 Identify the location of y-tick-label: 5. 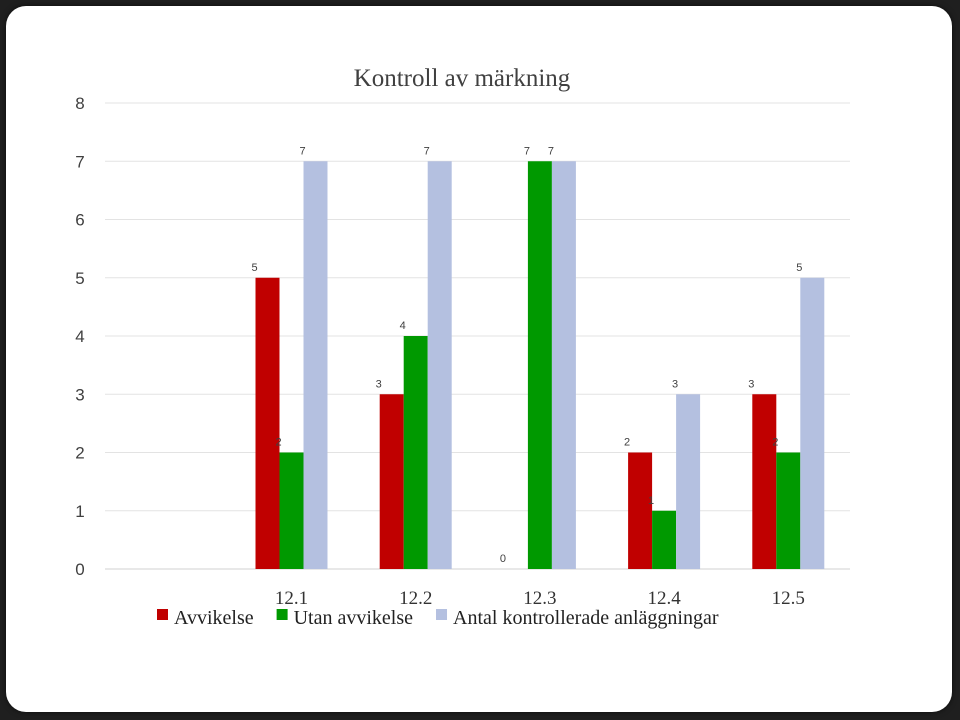
(79, 278).